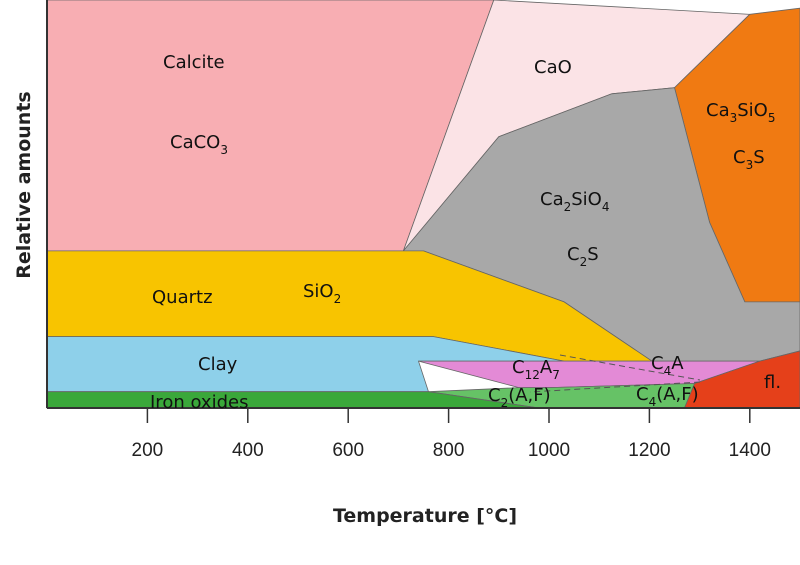 Image resolution: width=800 pixels, height=565 pixels. Describe the element at coordinates (199, 144) in the screenshot. I see `label-caco3: CaCO3` at that location.